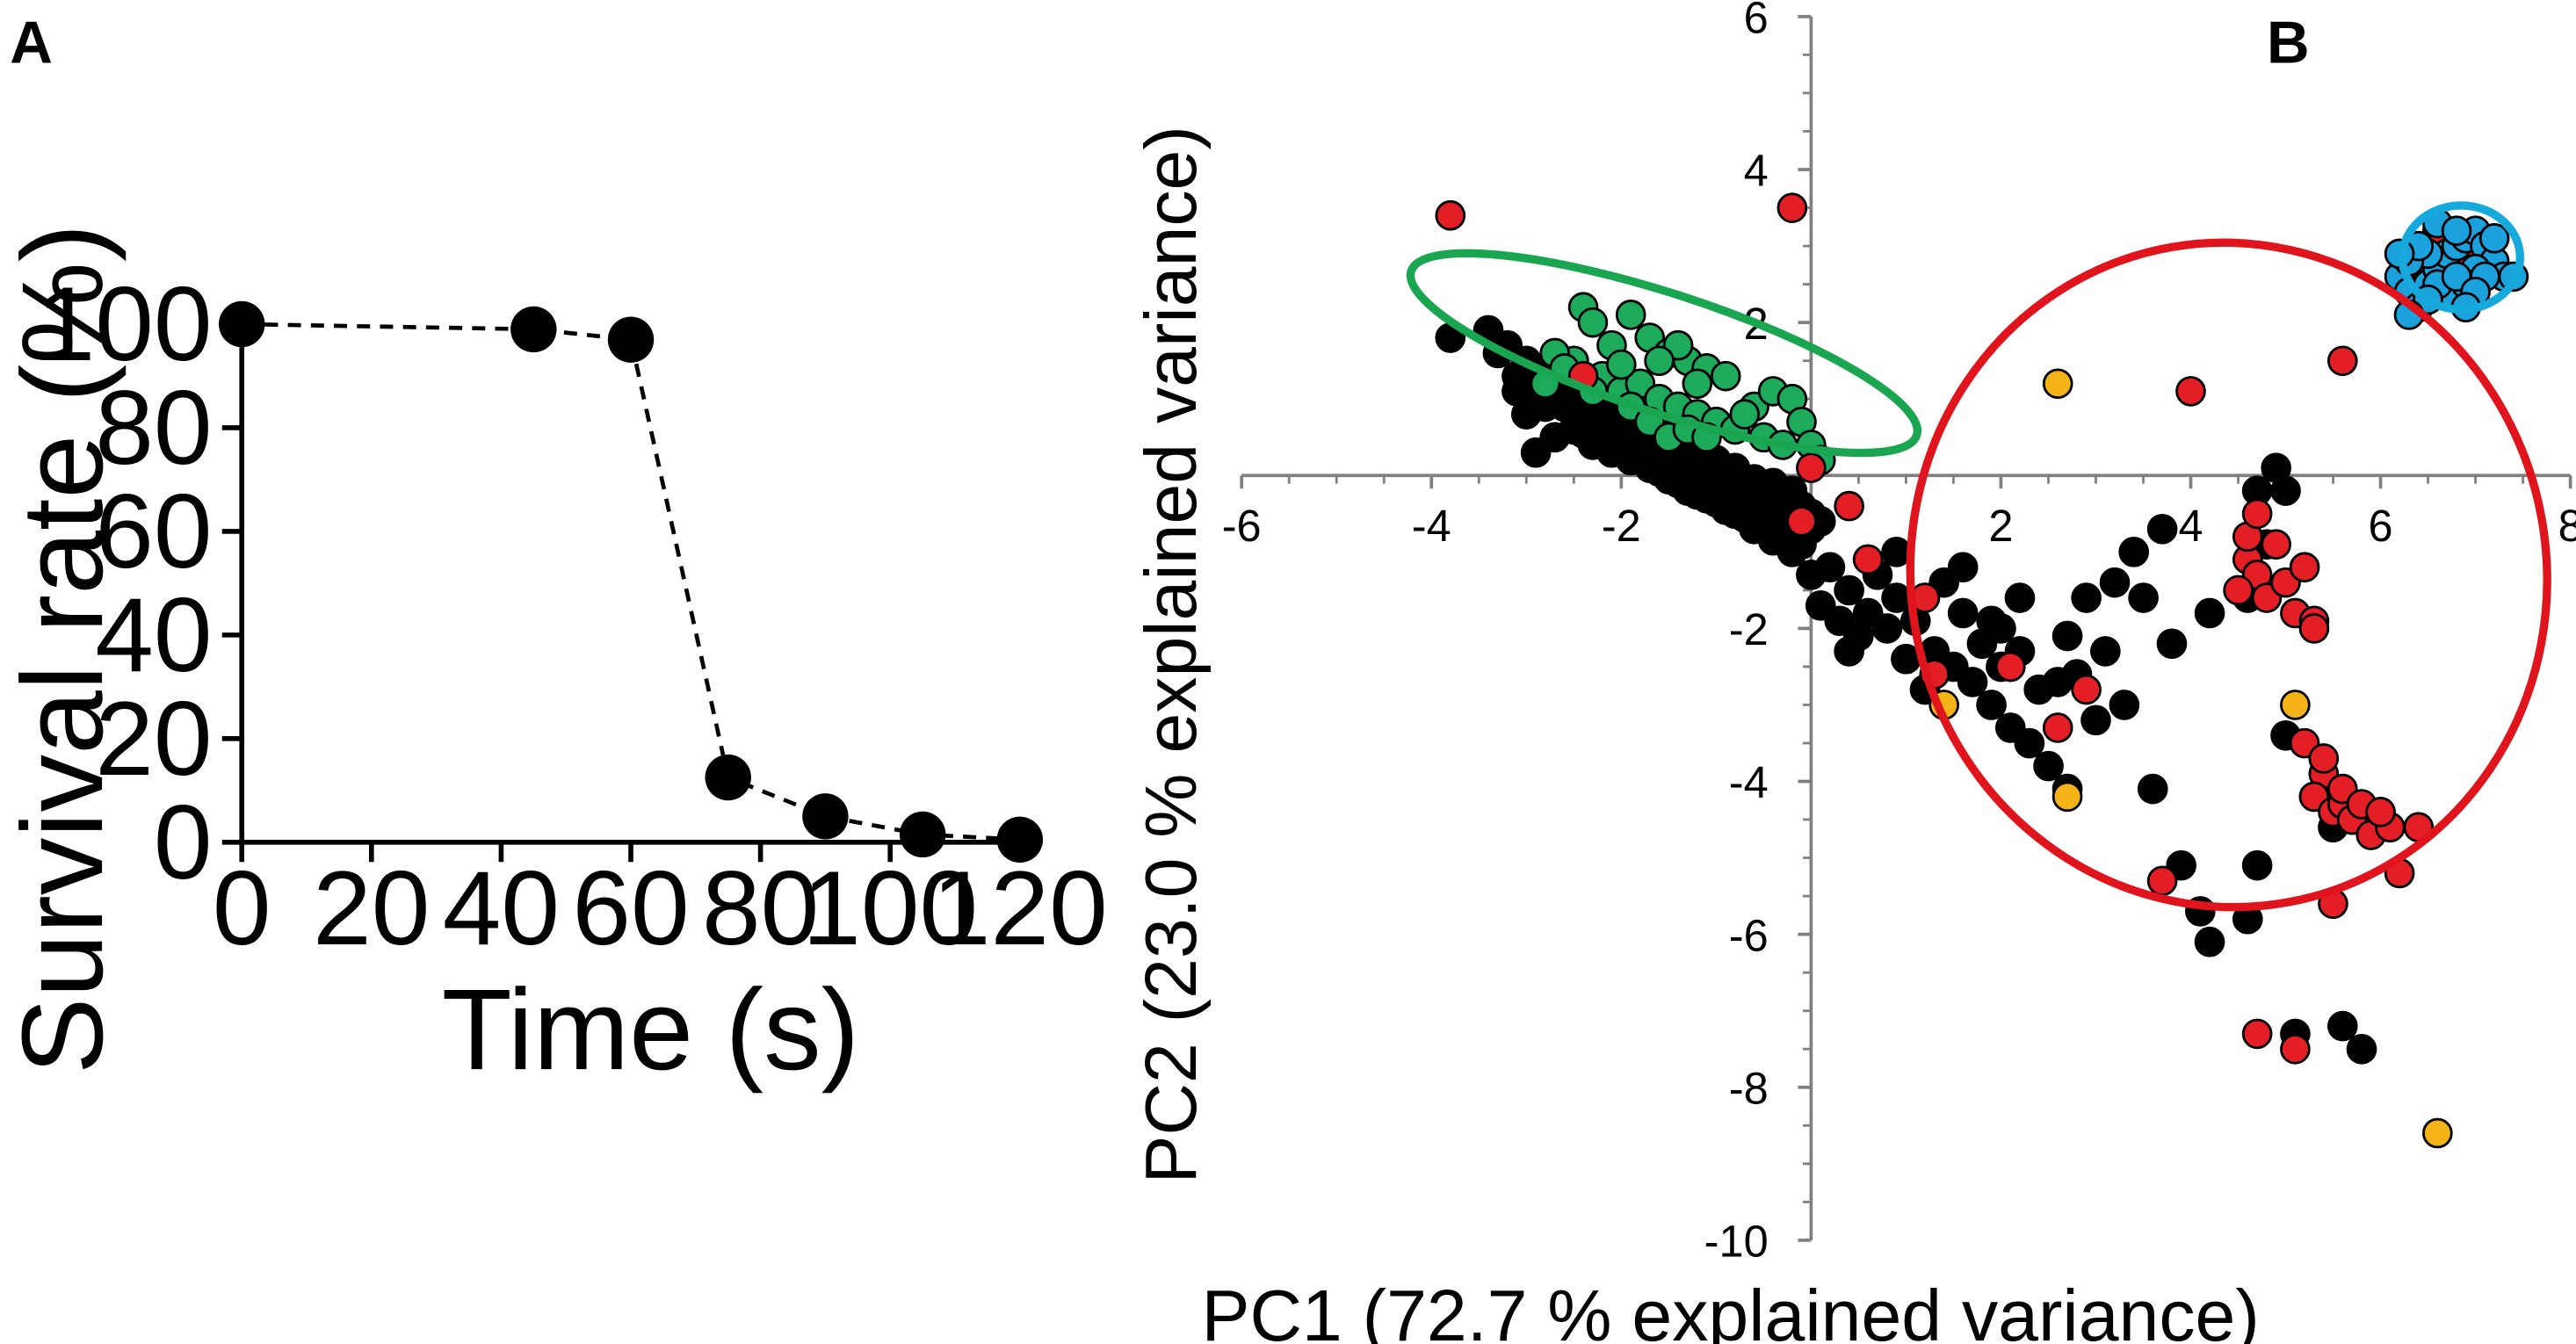  Describe the element at coordinates (651, 1029) in the screenshot. I see `panel-a-x-axis-title: Time (s)` at that location.